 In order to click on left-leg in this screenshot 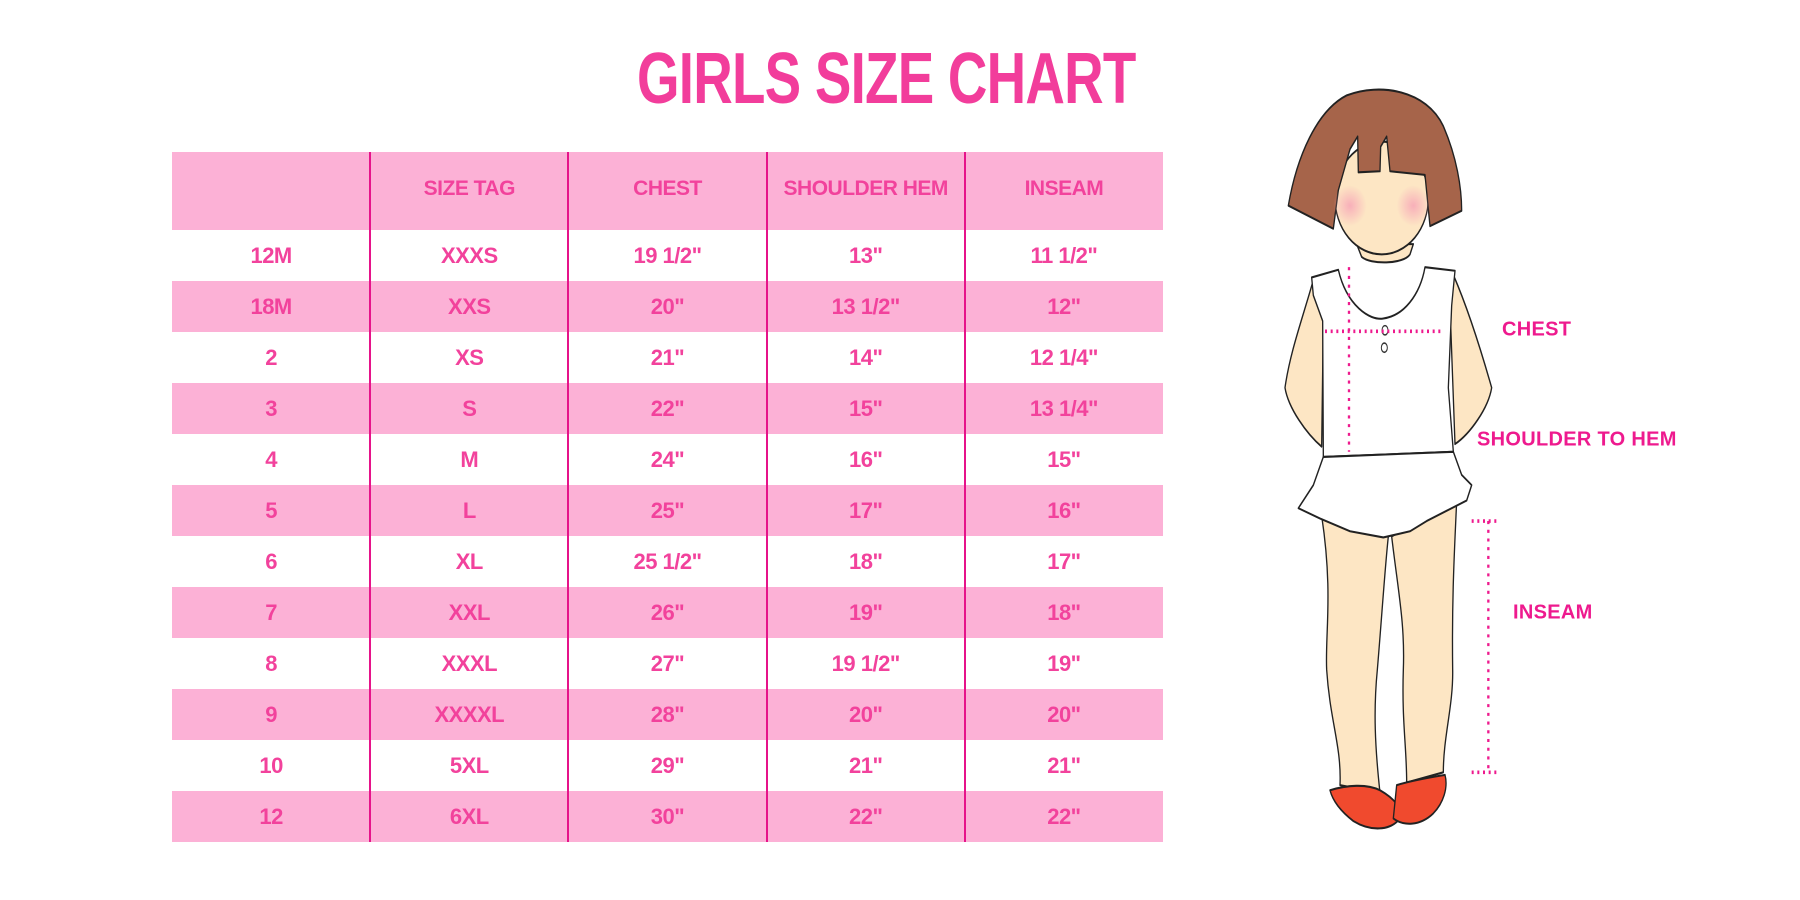, I will do `click(1355, 654)`.